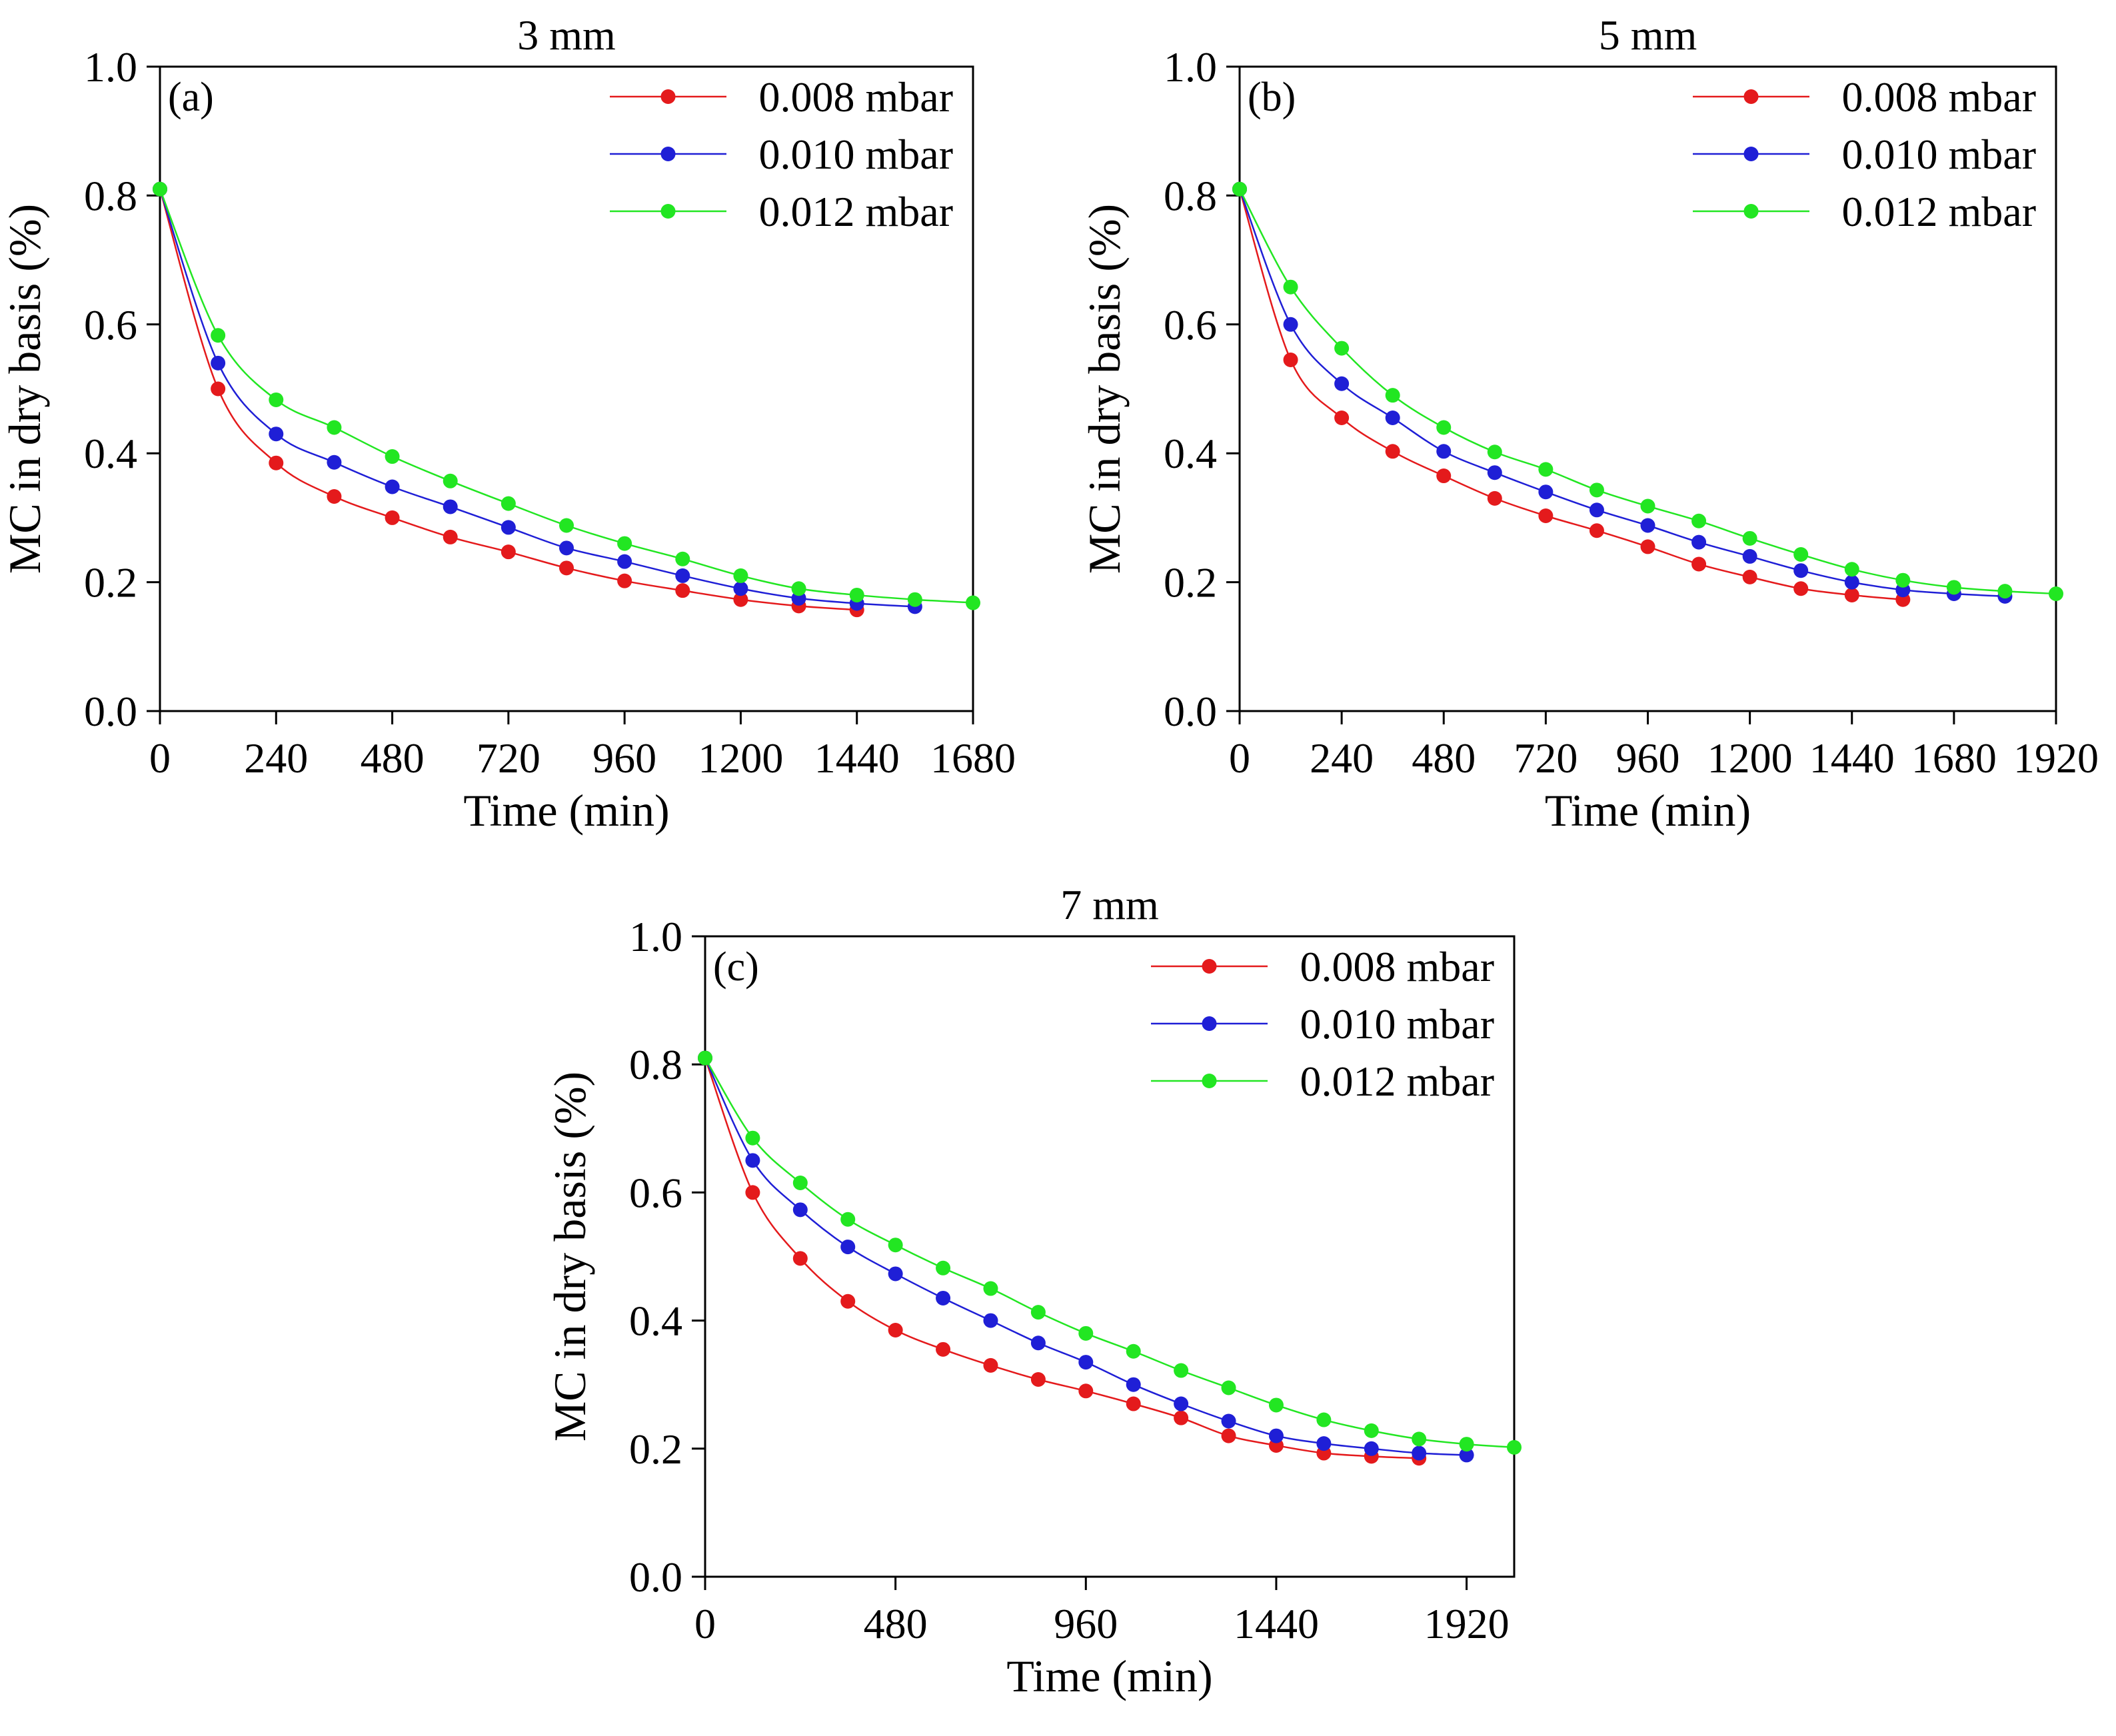 This screenshot has height=1736, width=2116. I want to click on y-tick-label: 0.2, so click(1190, 582).